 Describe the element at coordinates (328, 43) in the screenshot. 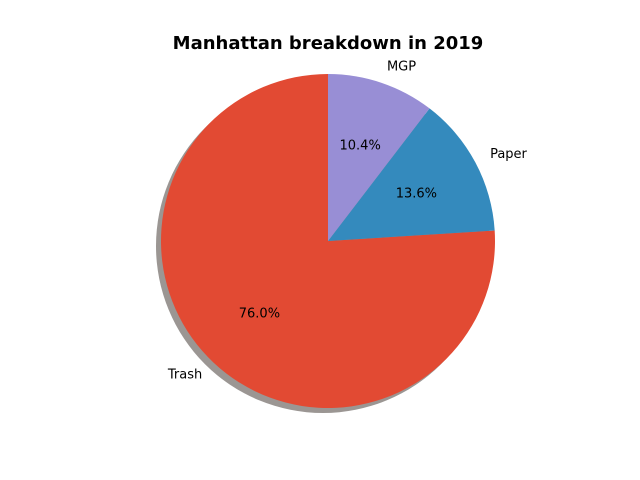

I see `chart-title: Manhattan breakdown in 2019` at that location.